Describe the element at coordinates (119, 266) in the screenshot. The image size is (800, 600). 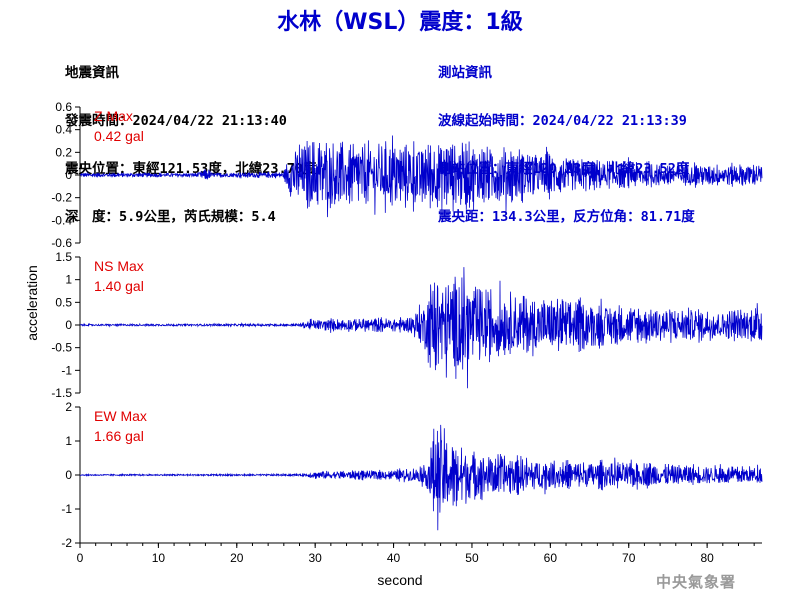
I see `panel-max-title: NS Max` at that location.